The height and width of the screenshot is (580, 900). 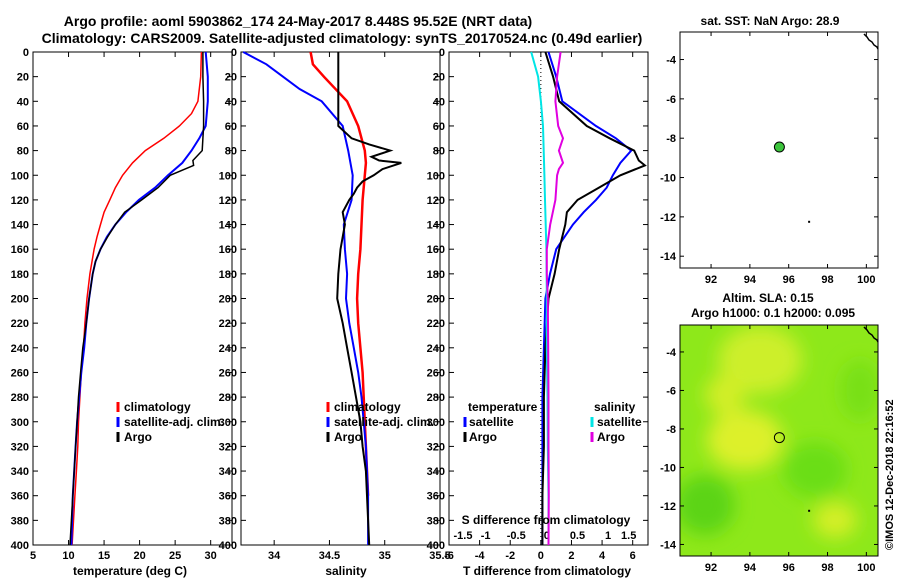 I want to click on sla-map-x-tick-label: 98, so click(x=827, y=568).